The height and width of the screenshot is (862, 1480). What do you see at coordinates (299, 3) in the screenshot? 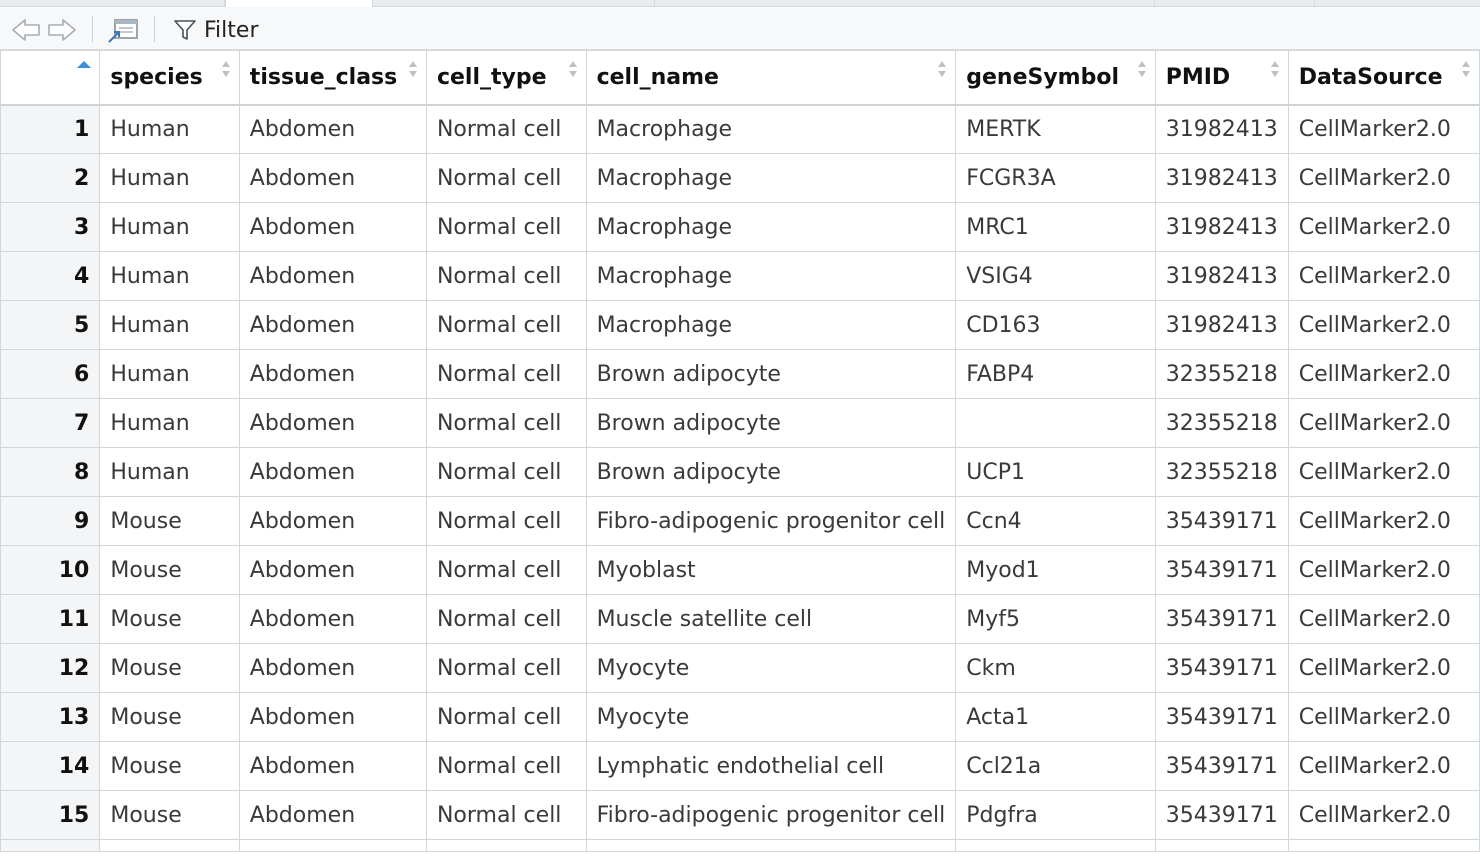
I see `active-tab` at bounding box center [299, 3].